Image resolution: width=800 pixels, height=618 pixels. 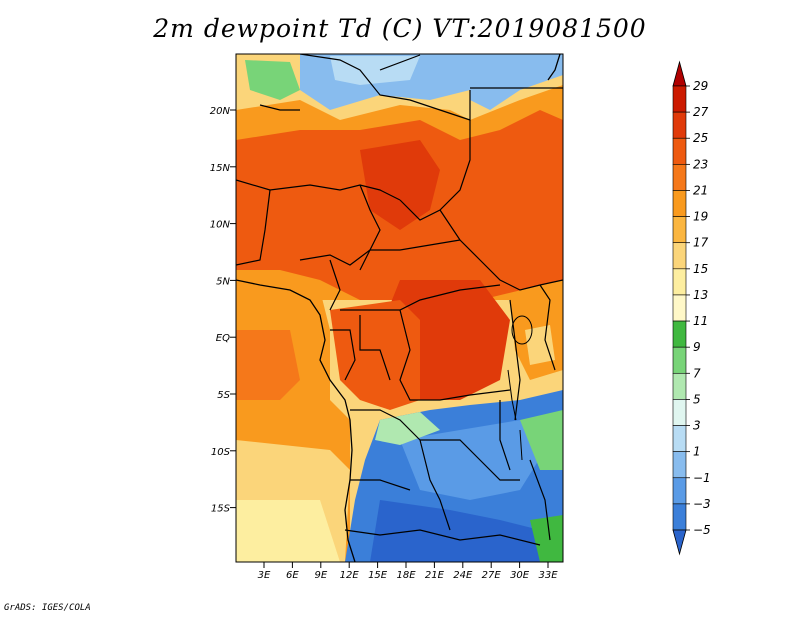 I want to click on colorbar-label: −5, so click(x=702, y=530).